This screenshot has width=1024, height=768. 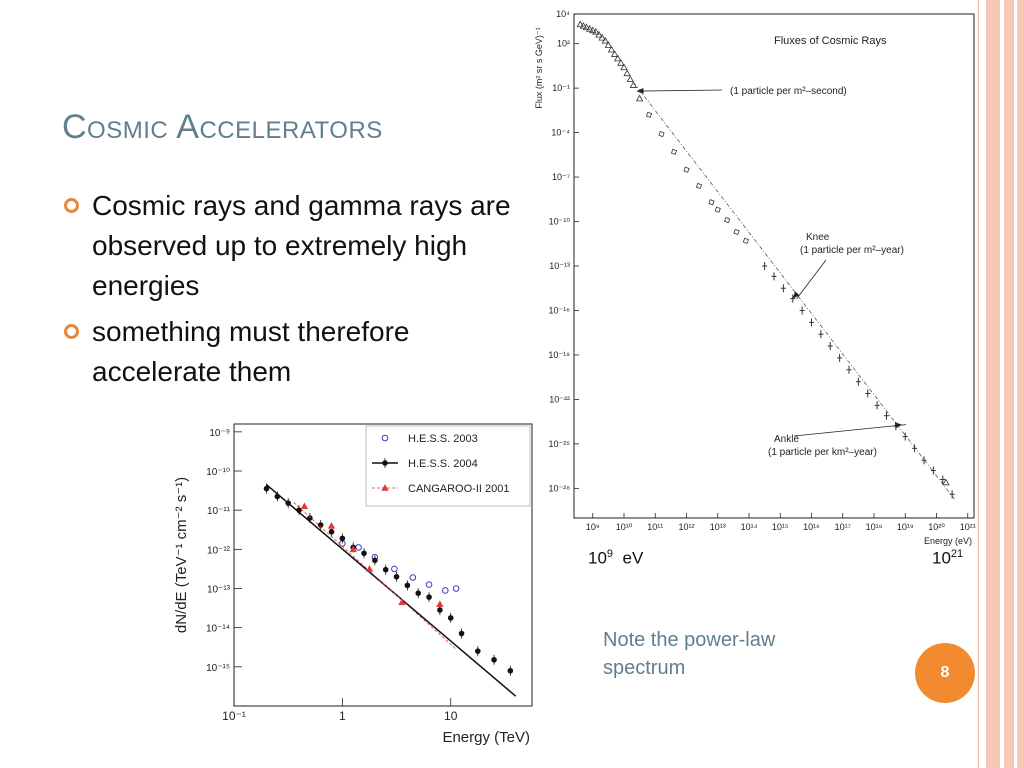 What do you see at coordinates (539, 67) in the screenshot?
I see `y-axis-label: Flux (m² sr s GeV)⁻¹` at bounding box center [539, 67].